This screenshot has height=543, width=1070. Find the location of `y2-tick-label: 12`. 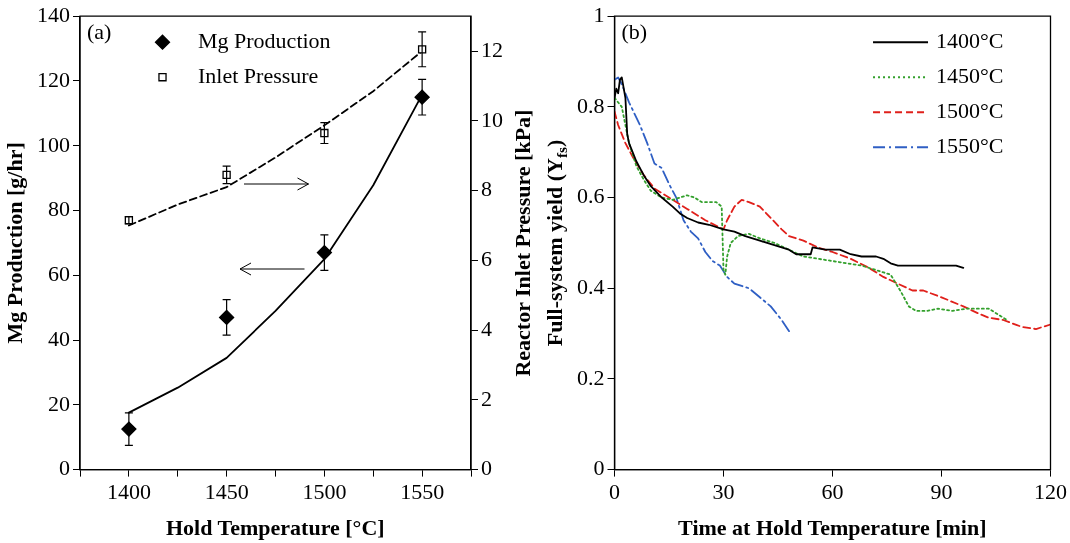

y2-tick-label: 12 is located at coordinates (492, 49).